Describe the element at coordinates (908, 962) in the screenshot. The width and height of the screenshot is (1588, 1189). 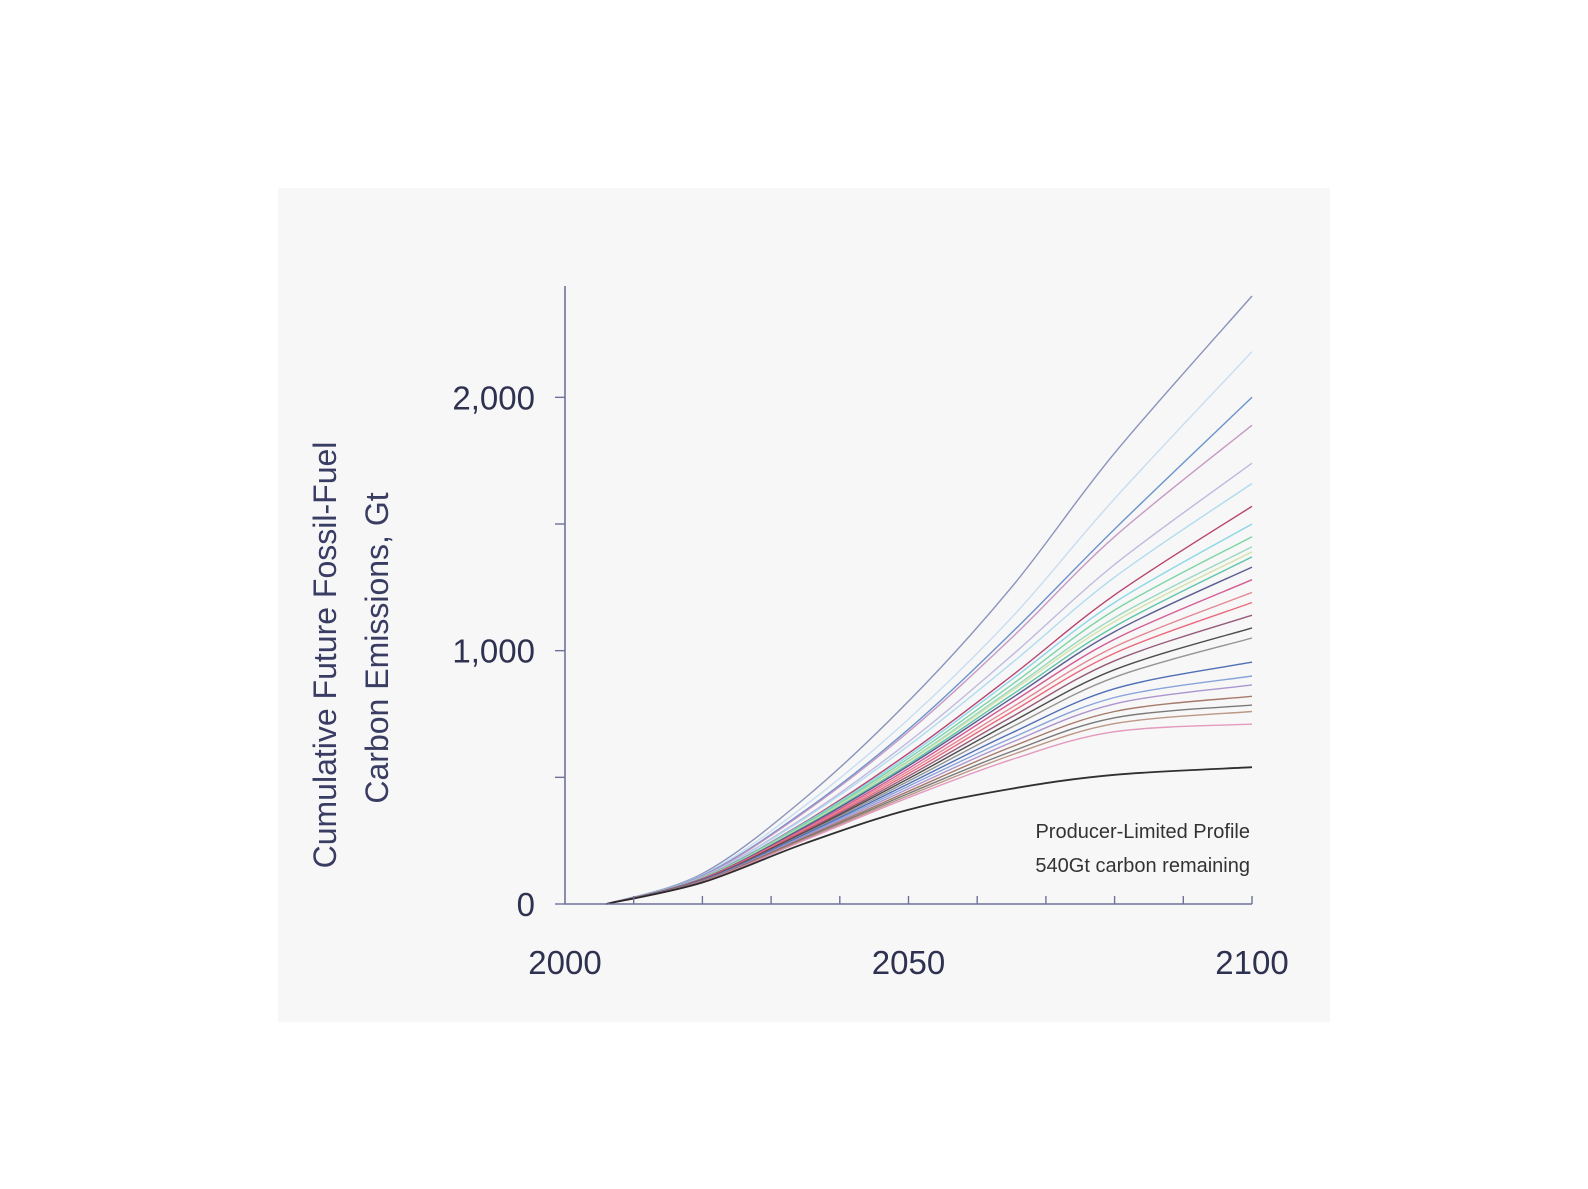
I see `x-tick-label-2050: 2050` at that location.